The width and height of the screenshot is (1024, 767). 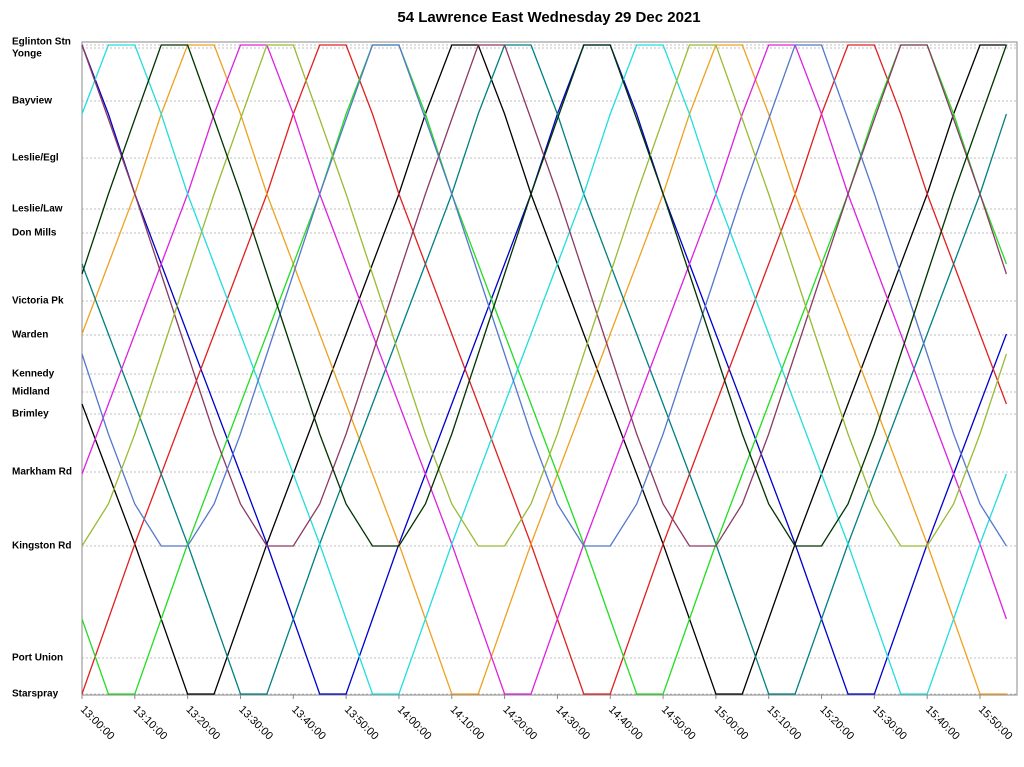 I want to click on y-tick-label: Leslie/Egl, so click(x=35, y=158).